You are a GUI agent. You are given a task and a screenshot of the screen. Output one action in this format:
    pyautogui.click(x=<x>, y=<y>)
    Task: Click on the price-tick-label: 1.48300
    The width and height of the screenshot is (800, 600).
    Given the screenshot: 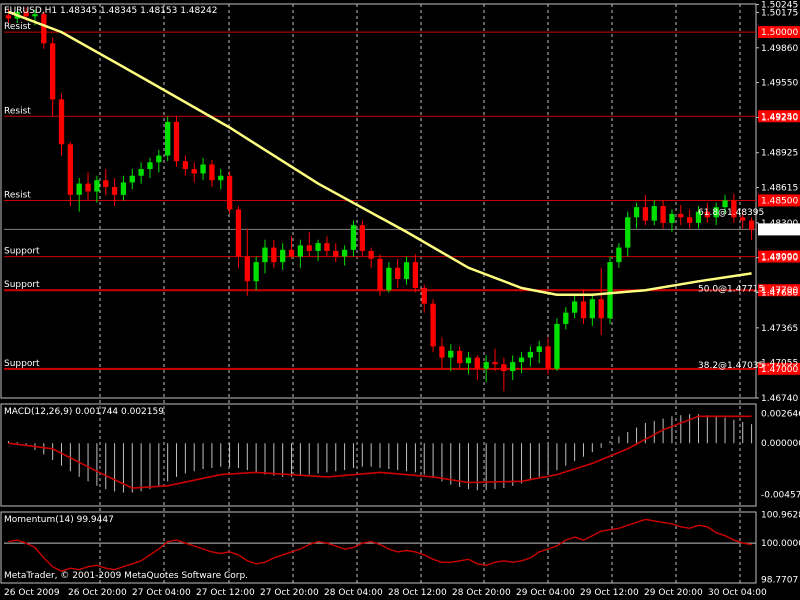 What is the action you would take?
    pyautogui.click(x=779, y=224)
    